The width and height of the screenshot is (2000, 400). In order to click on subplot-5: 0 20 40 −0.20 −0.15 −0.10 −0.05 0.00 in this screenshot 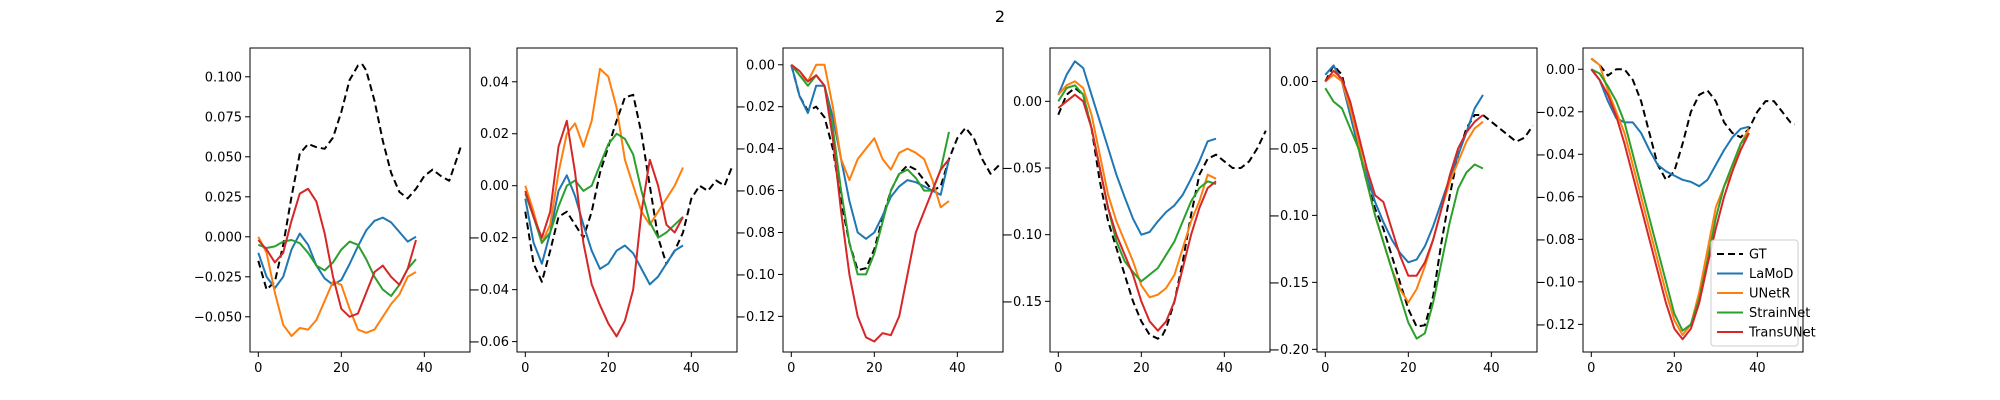, I will do `click(1403, 211)`.